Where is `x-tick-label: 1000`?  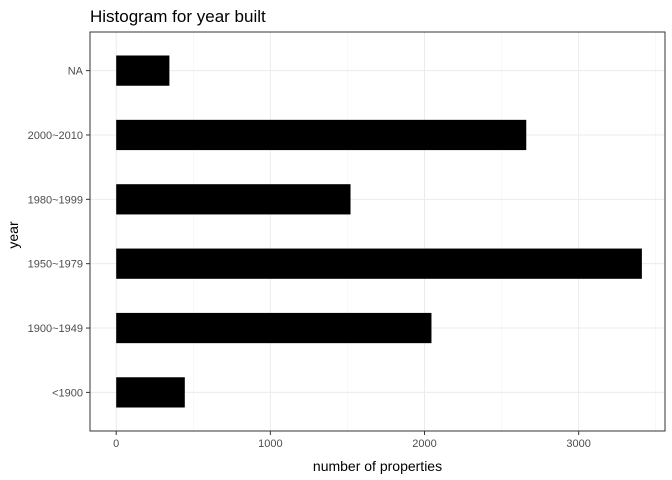 x-tick-label: 1000 is located at coordinates (270, 444).